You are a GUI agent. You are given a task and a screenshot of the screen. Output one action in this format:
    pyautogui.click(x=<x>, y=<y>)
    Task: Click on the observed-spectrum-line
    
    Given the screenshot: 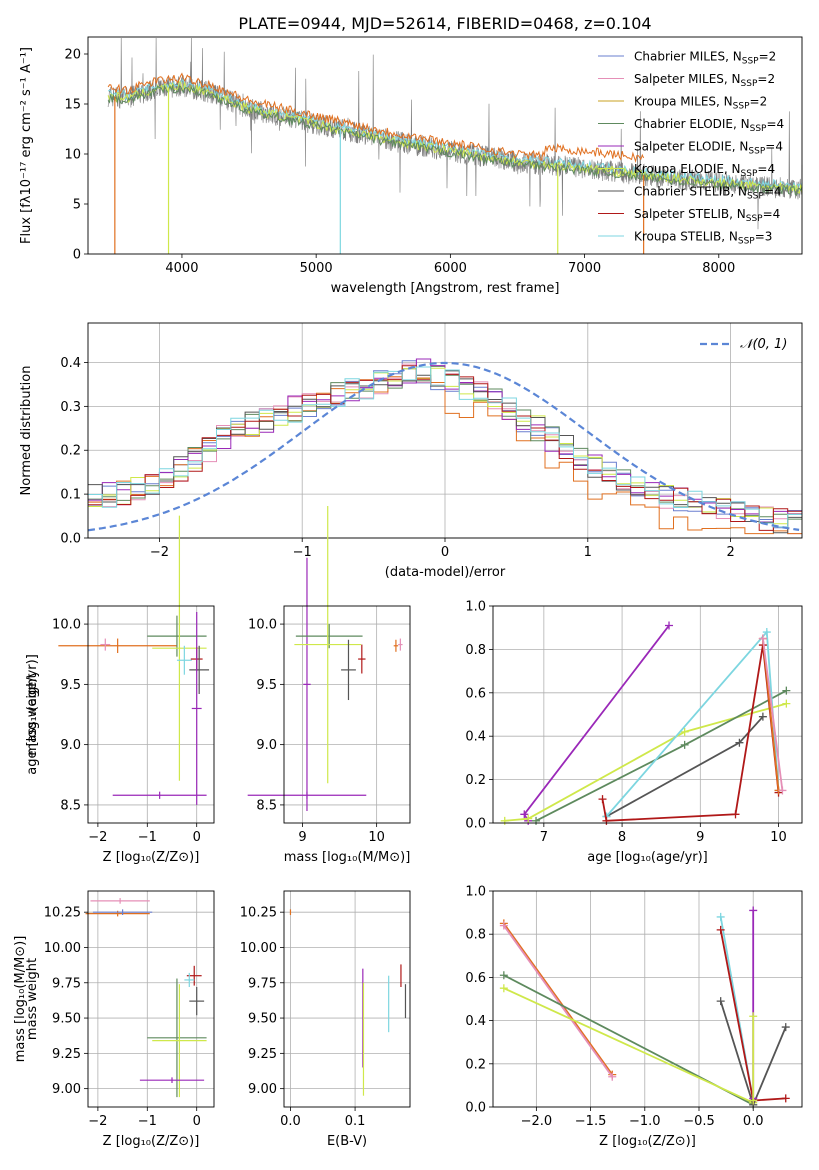 What is the action you would take?
    pyautogui.click(x=455, y=133)
    